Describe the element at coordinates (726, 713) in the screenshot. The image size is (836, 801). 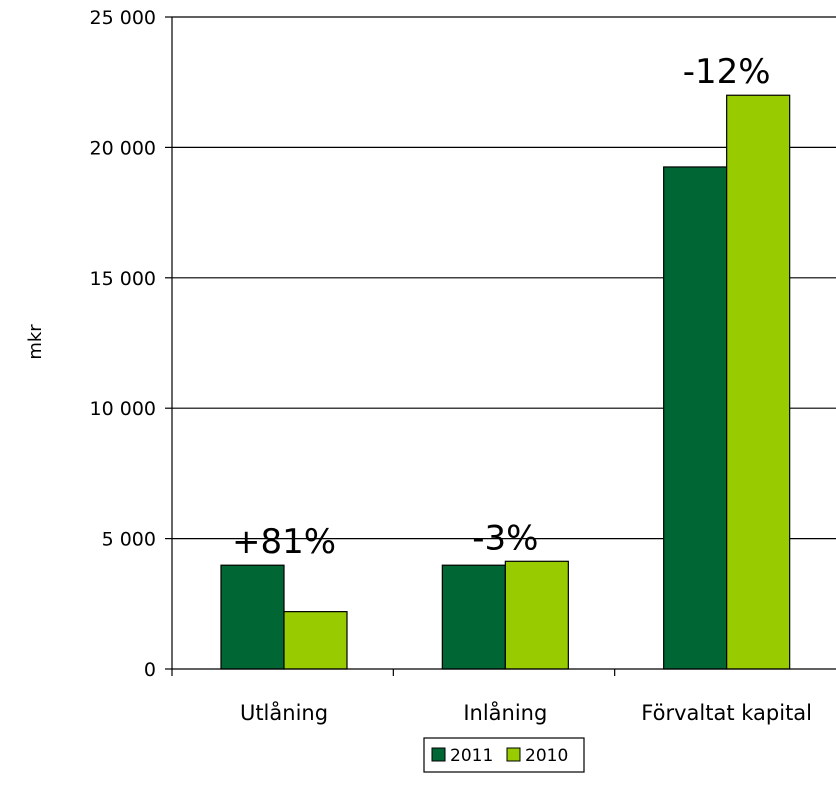
I see `x-tick-label: Förvaltat kapital` at that location.